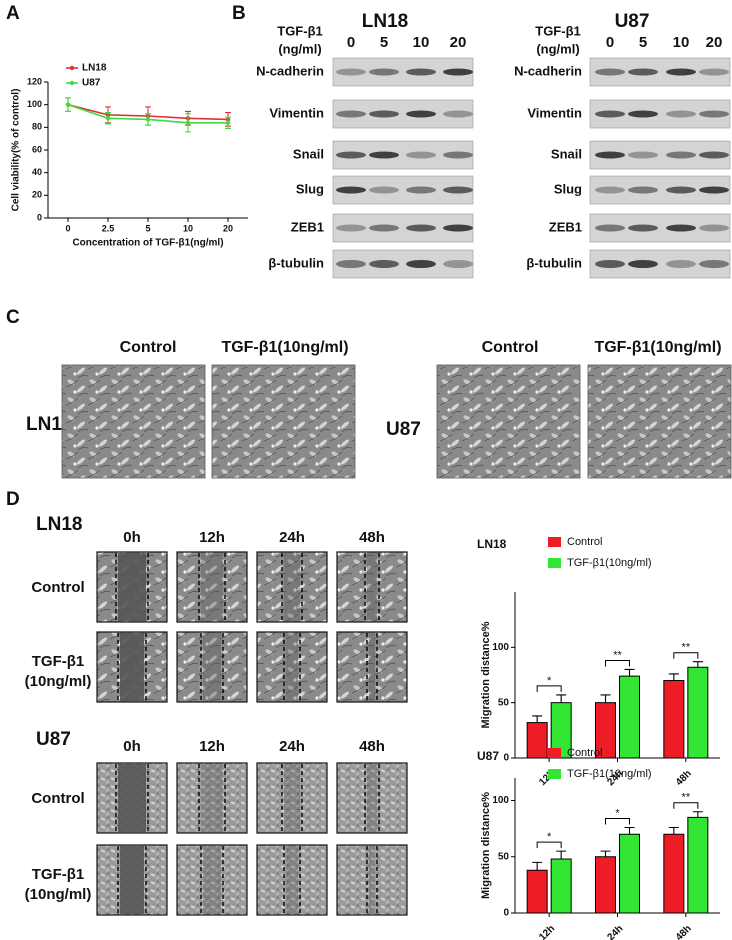 The image size is (732, 940). What do you see at coordinates (643, 42) in the screenshot?
I see `dose-label: 5` at bounding box center [643, 42].